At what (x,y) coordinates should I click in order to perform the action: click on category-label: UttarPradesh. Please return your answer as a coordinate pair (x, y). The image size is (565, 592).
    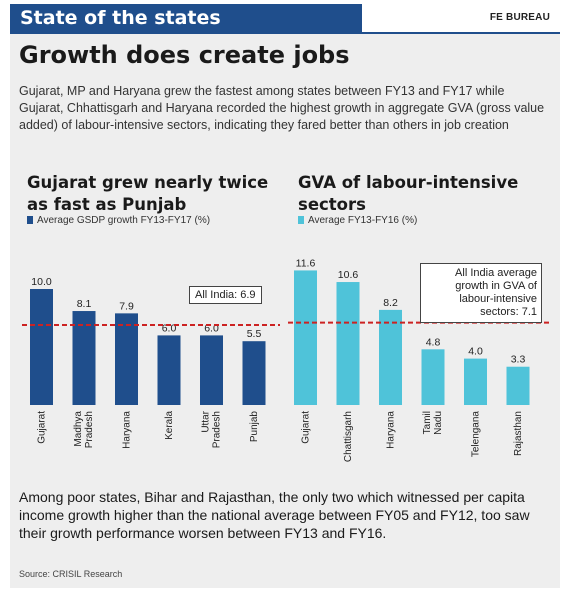
    Looking at the image, I should click on (212, 429).